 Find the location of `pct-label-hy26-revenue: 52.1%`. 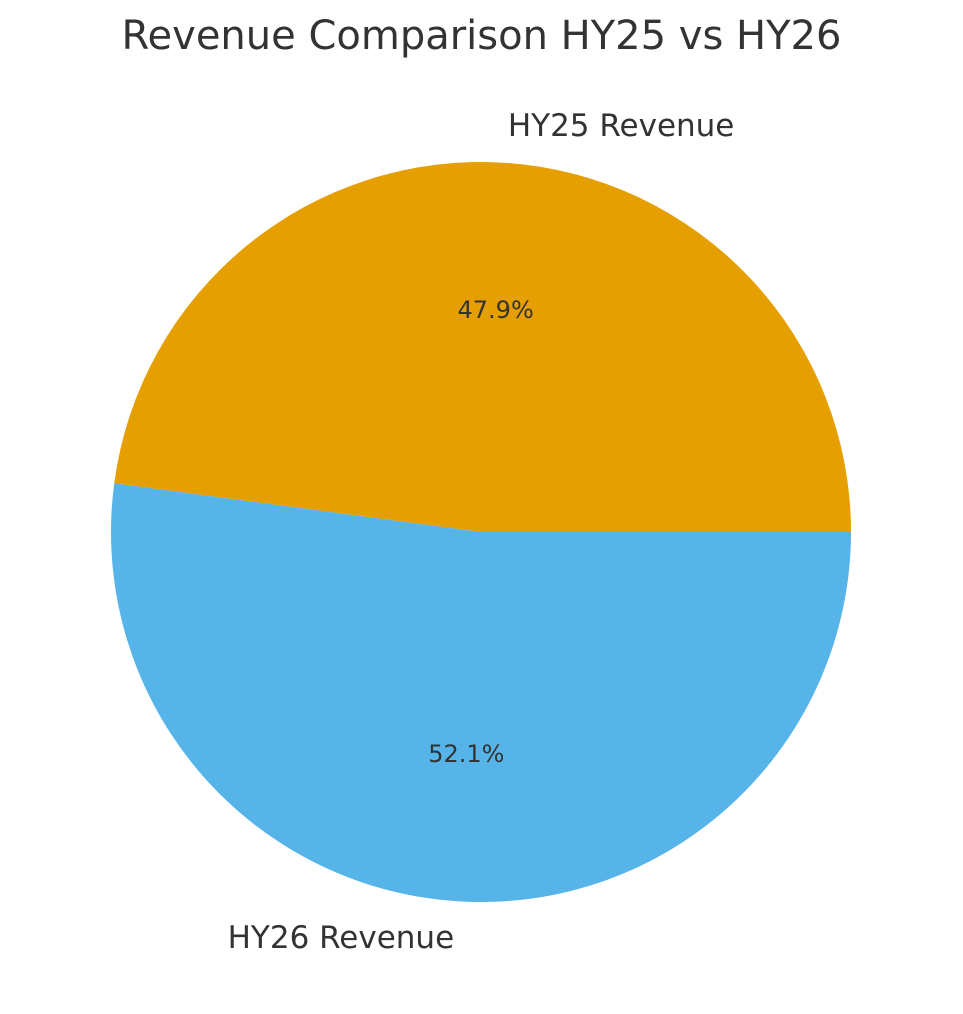

pct-label-hy26-revenue: 52.1% is located at coordinates (466, 753).